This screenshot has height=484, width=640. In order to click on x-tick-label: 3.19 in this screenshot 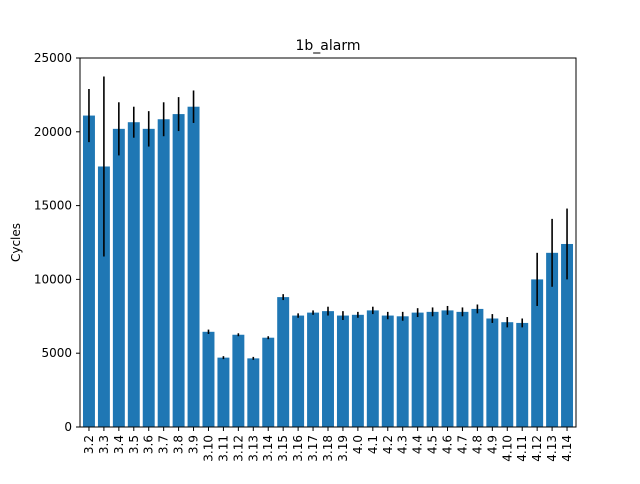, I will do `click(343, 448)`.